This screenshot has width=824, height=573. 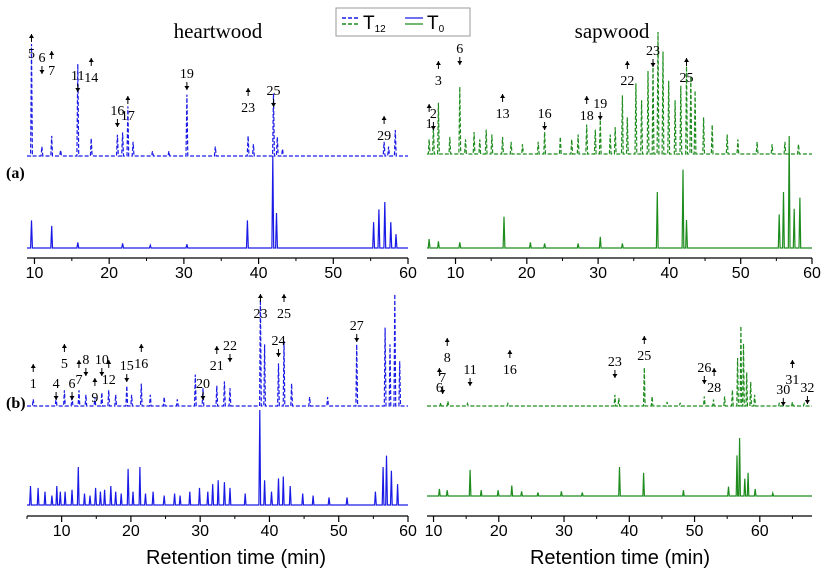 What do you see at coordinates (414, 21) in the screenshot?
I see `legend-swatch-t0` at bounding box center [414, 21].